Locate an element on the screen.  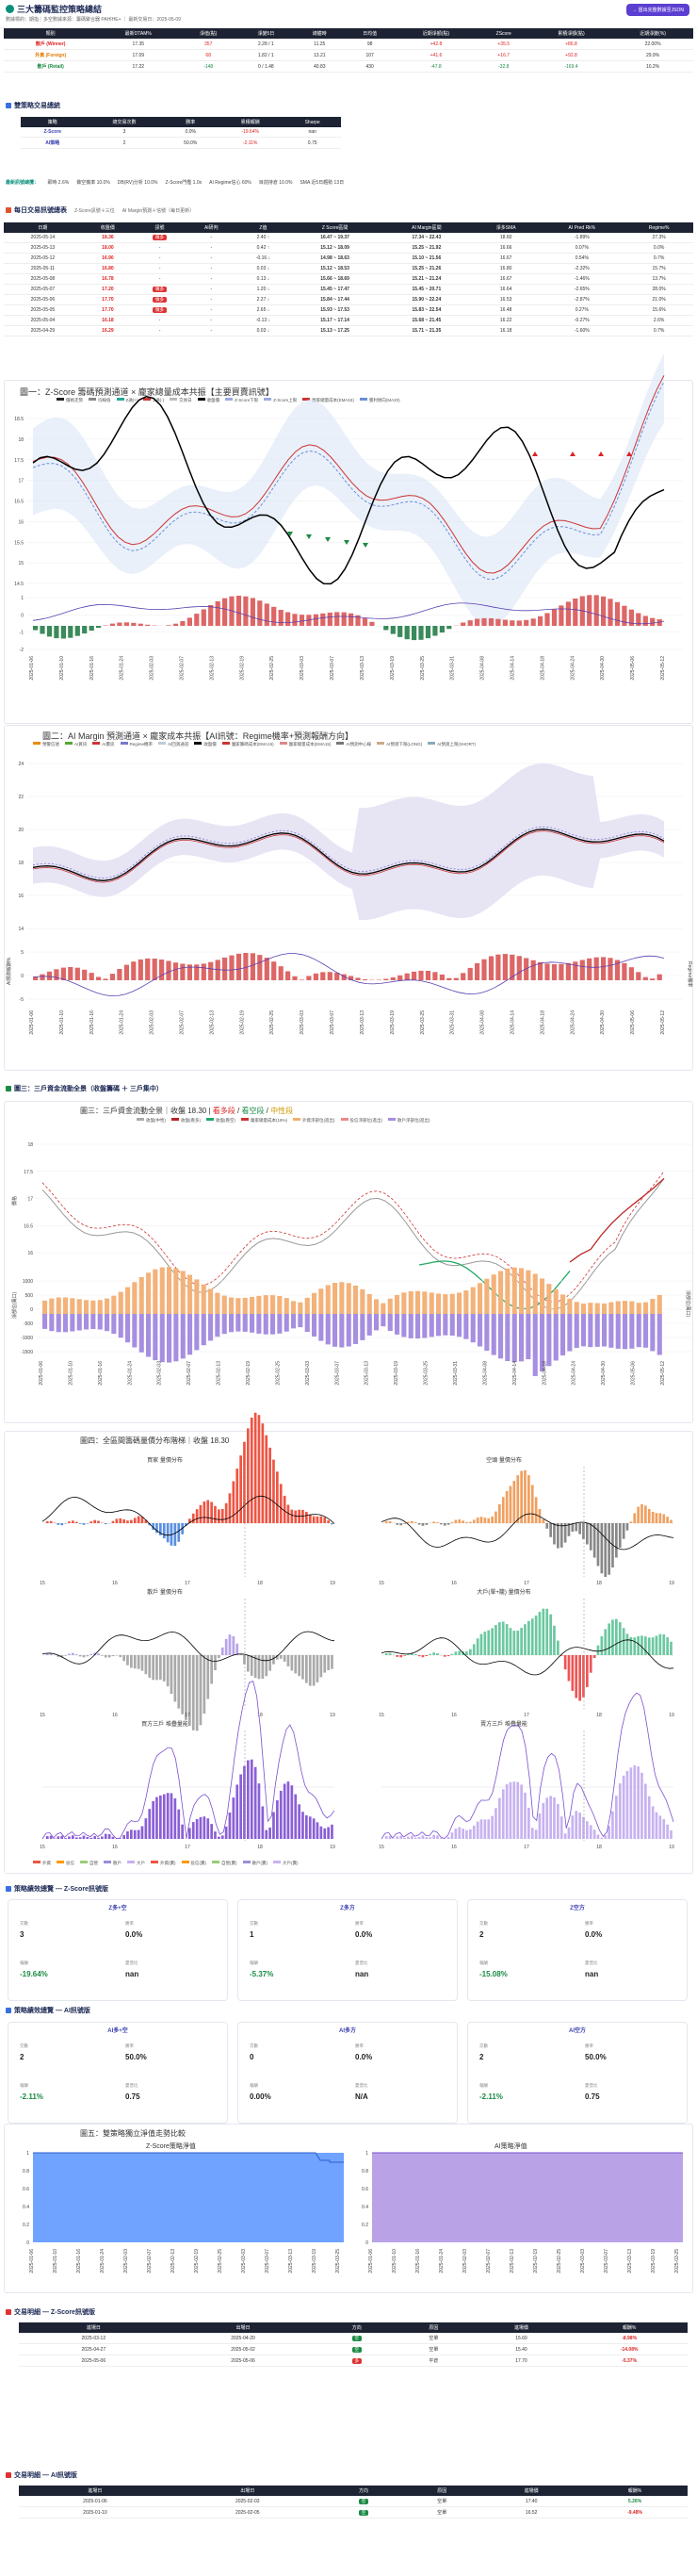
y-tick-label: 16 is located at coordinates (21, 522).